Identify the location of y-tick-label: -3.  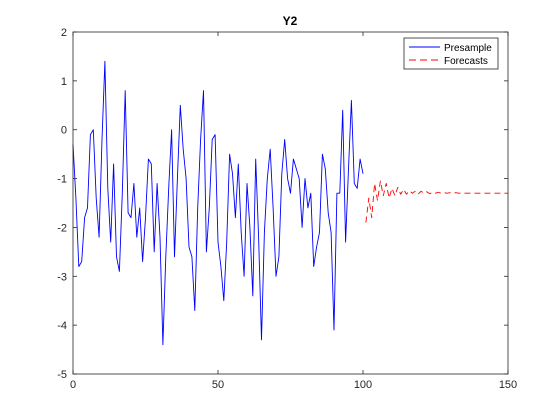
(62, 277).